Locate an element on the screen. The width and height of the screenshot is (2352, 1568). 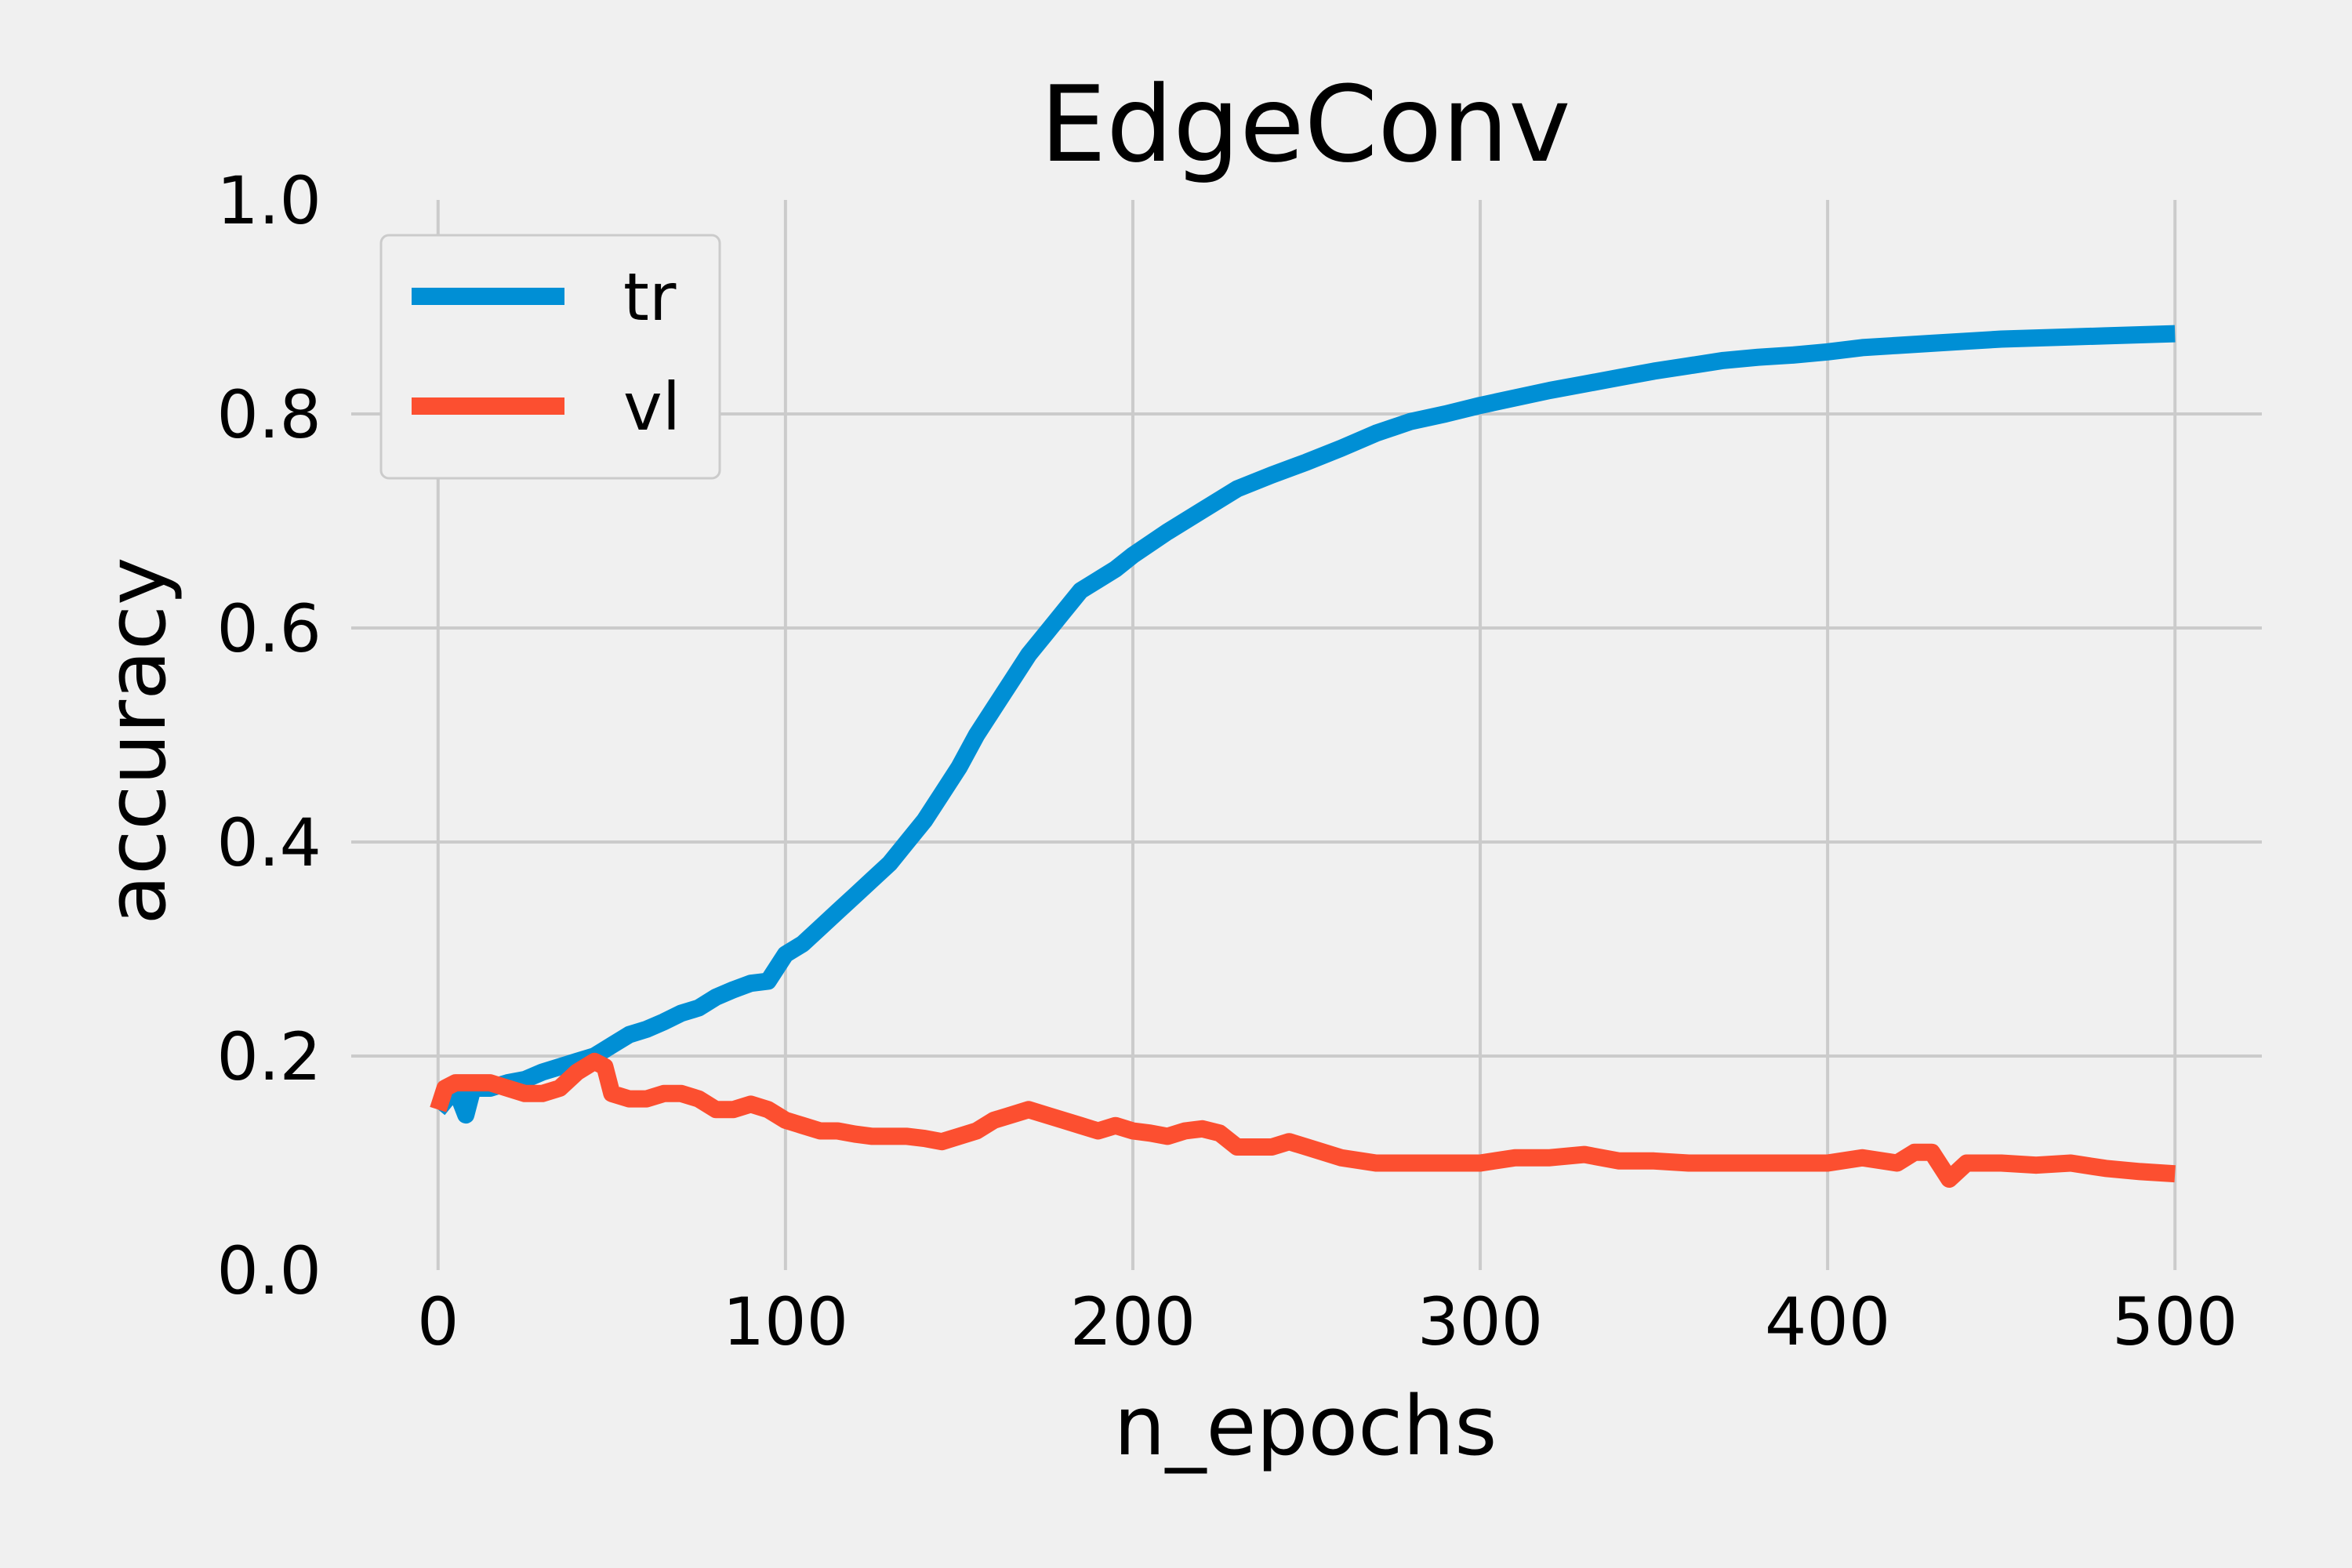
y-tick-label: 1.0 is located at coordinates (268, 200).